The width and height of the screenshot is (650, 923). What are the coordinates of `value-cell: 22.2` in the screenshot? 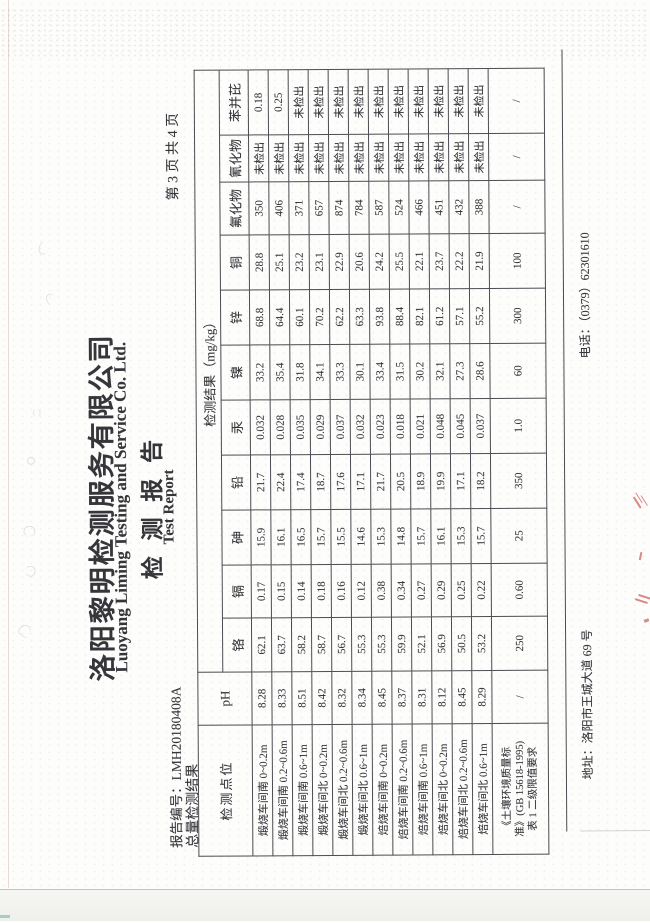 It's located at (459, 261).